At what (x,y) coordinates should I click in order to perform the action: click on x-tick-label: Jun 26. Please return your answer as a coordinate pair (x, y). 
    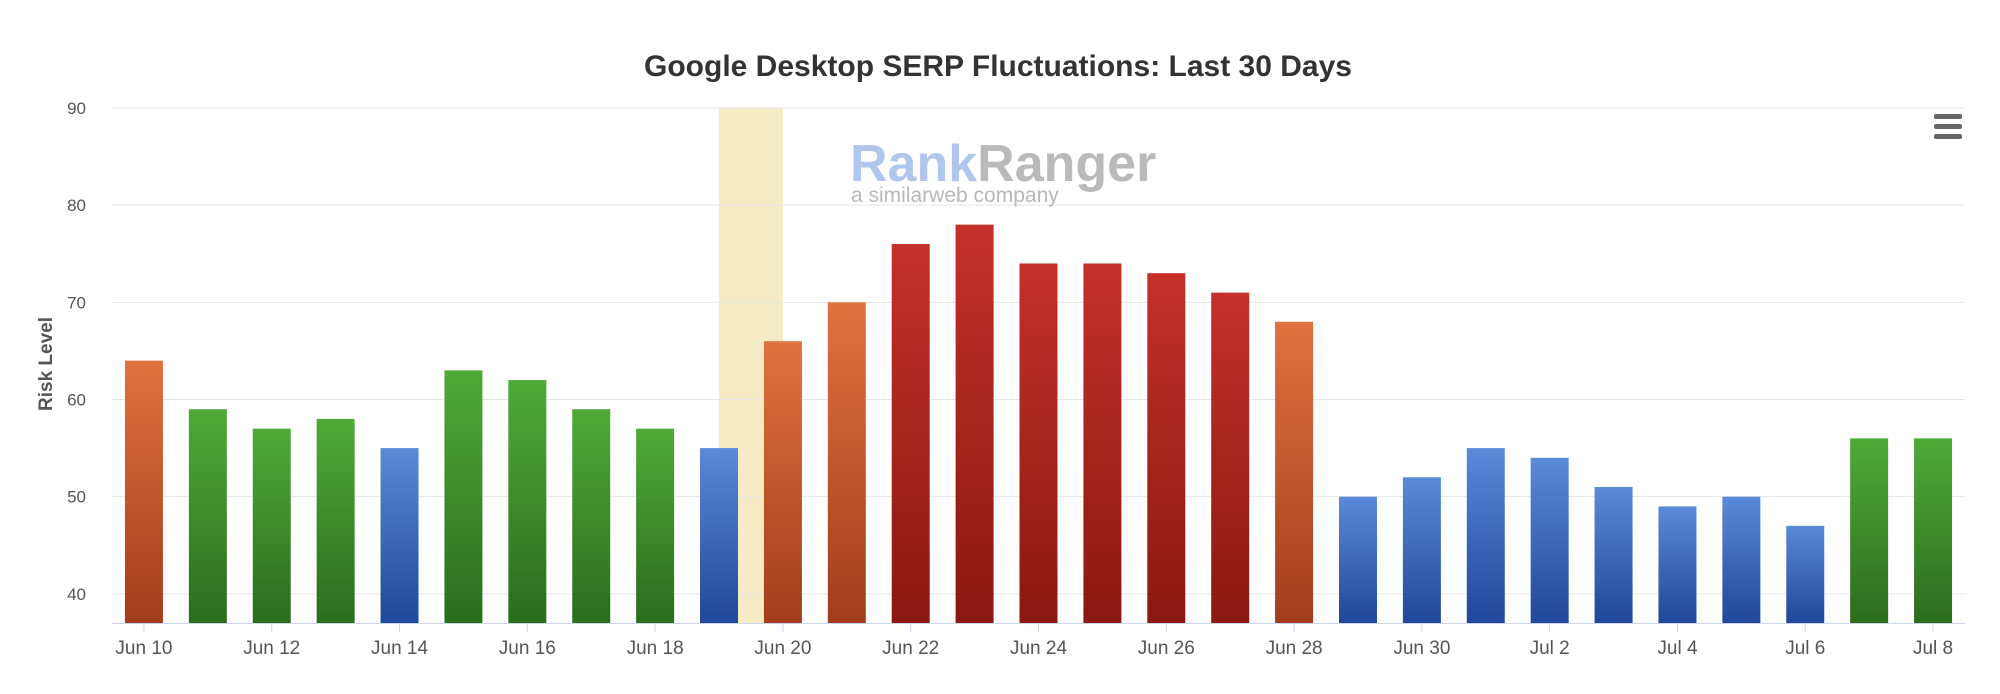
    Looking at the image, I should click on (1166, 648).